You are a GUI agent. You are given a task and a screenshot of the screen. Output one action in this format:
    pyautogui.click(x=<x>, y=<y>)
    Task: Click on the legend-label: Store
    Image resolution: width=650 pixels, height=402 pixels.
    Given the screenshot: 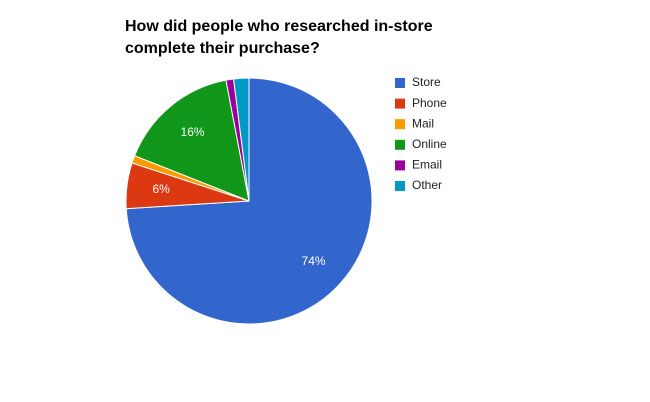 What is the action you would take?
    pyautogui.click(x=426, y=82)
    